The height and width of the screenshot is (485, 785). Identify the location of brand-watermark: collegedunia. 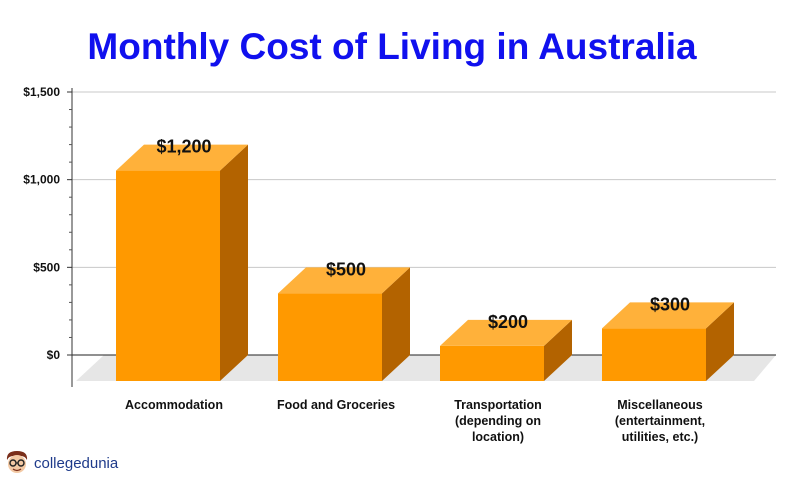
(61, 463).